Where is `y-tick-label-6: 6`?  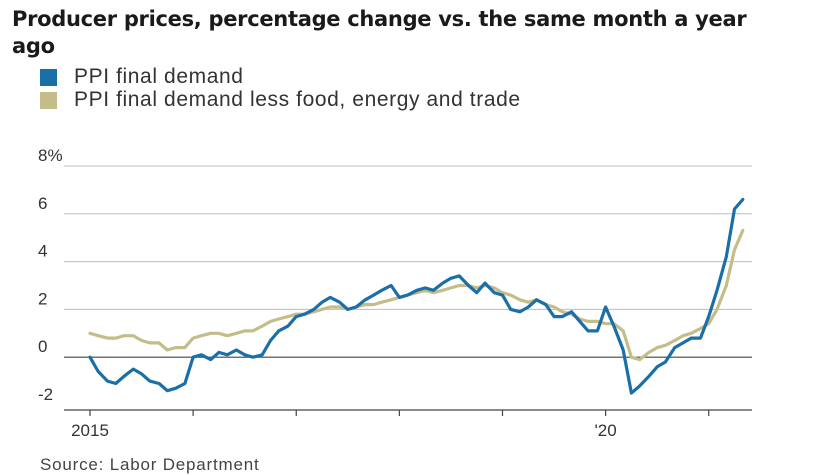 y-tick-label-6: 6 is located at coordinates (42, 203).